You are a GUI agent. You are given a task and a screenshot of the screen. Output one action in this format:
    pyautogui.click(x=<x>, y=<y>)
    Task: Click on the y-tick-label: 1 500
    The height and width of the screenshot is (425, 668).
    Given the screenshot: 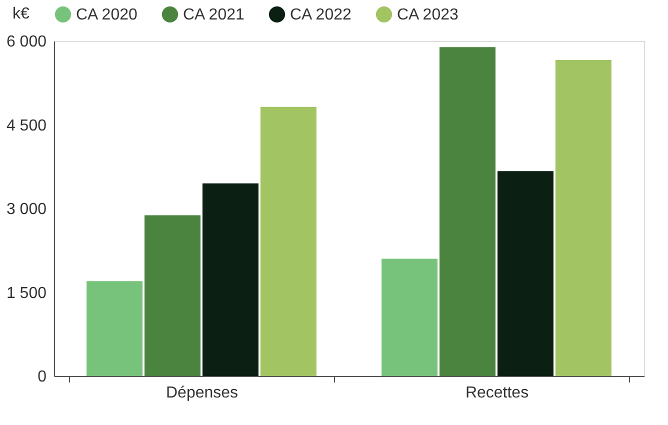 What is the action you would take?
    pyautogui.click(x=26, y=293)
    